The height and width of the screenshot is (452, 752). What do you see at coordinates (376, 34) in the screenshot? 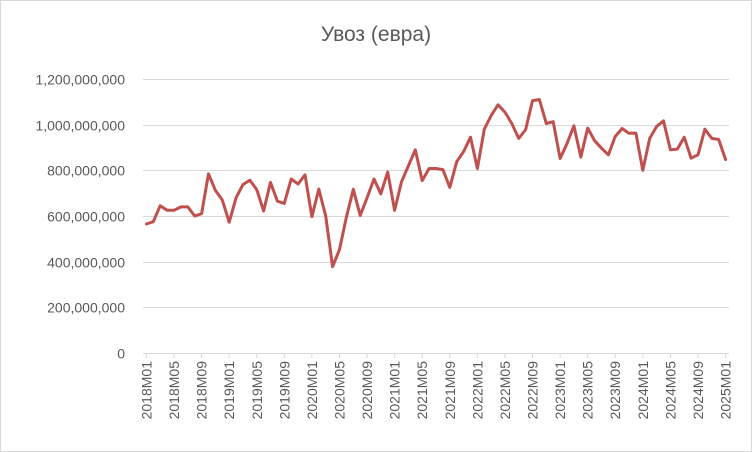
I see `chart-title: Увоз (евра)` at bounding box center [376, 34].